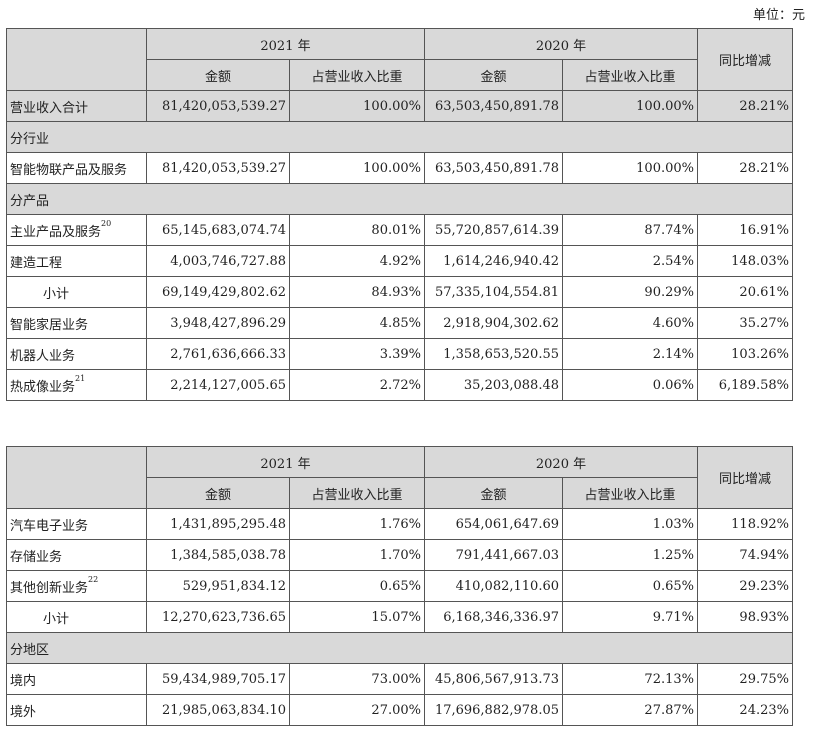 This screenshot has height=747, width=813. I want to click on amount-2021: 59,434,989,705.17, so click(218, 679).